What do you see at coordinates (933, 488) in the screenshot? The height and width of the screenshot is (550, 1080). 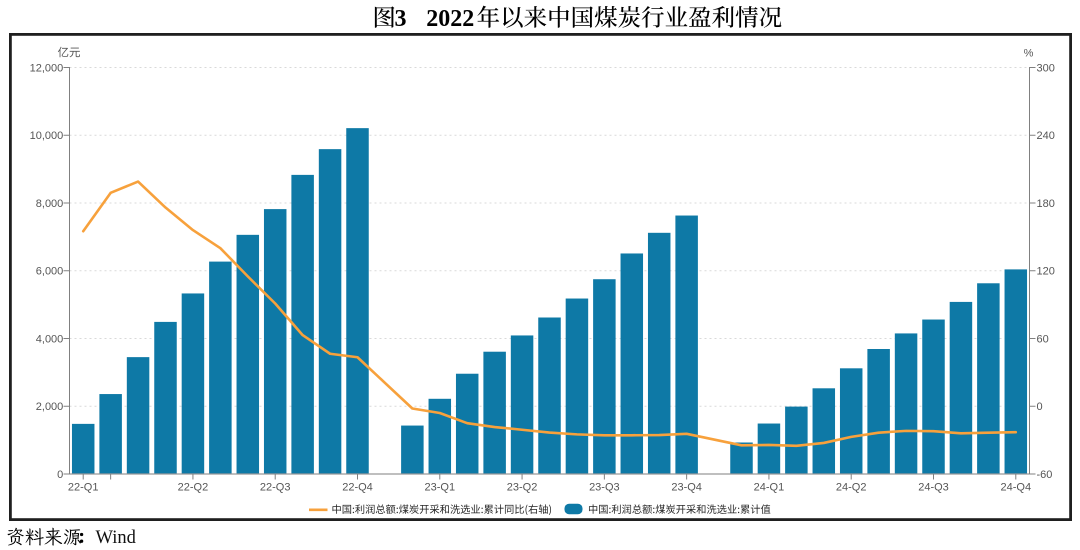 I see `svg-text: 24-Q3` at bounding box center [933, 488].